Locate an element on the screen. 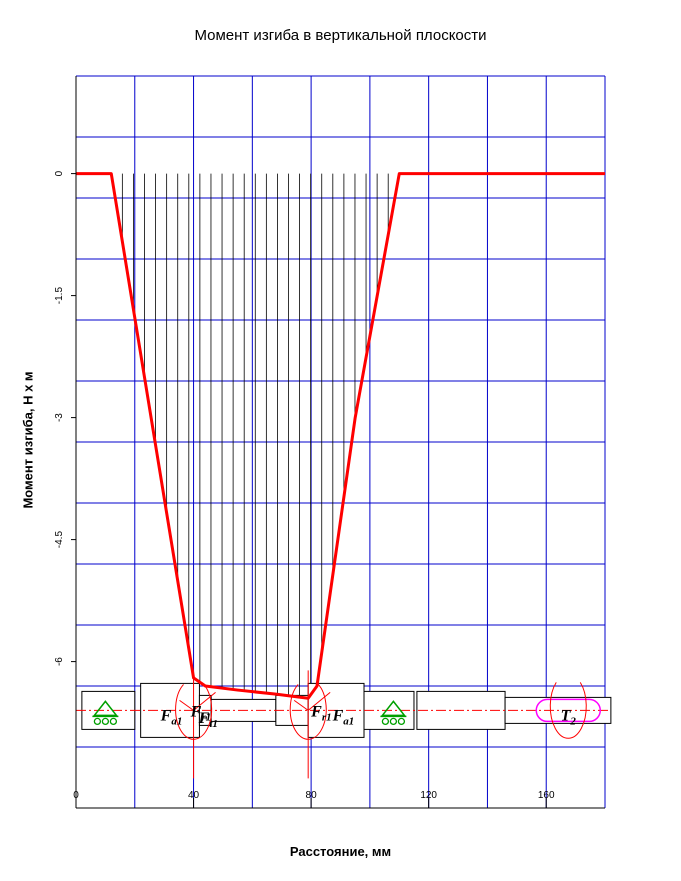 Image resolution: width=681 pixels, height=881 pixels. x-tick-label: 120 is located at coordinates (428, 795).